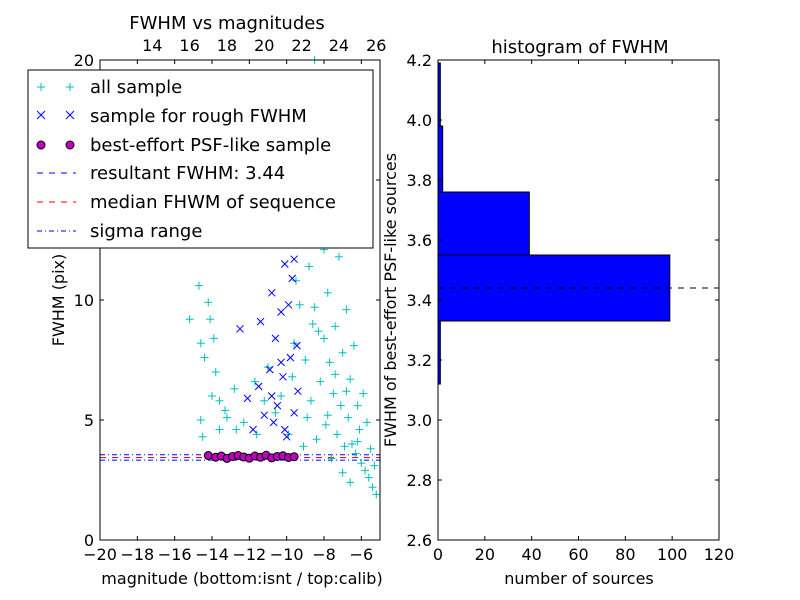 The width and height of the screenshot is (800, 600). What do you see at coordinates (440, 159) in the screenshot?
I see `histogram-bar` at bounding box center [440, 159].